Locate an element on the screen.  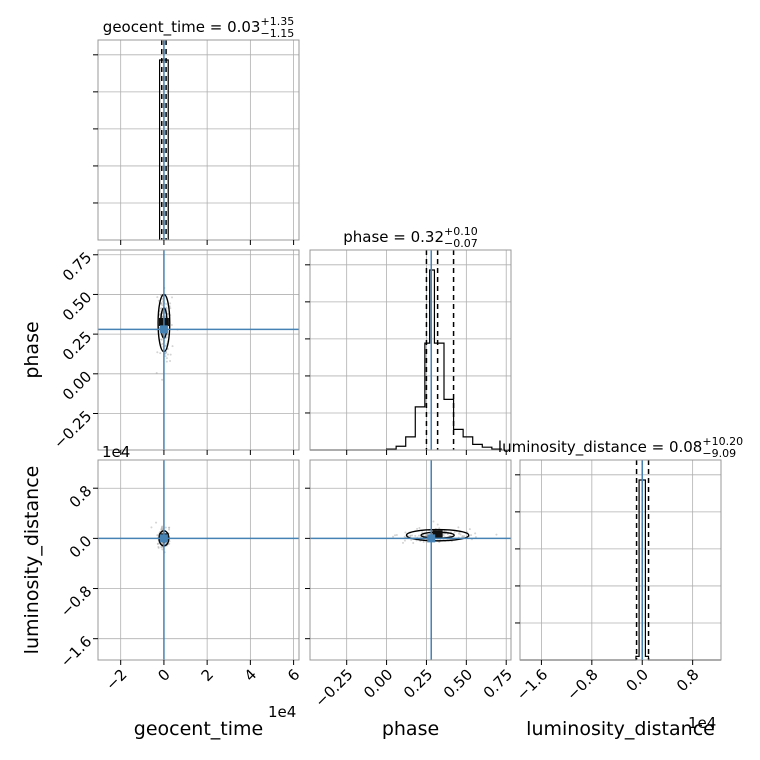
x-tick-label: 0.00 is located at coordinates (378, 684).